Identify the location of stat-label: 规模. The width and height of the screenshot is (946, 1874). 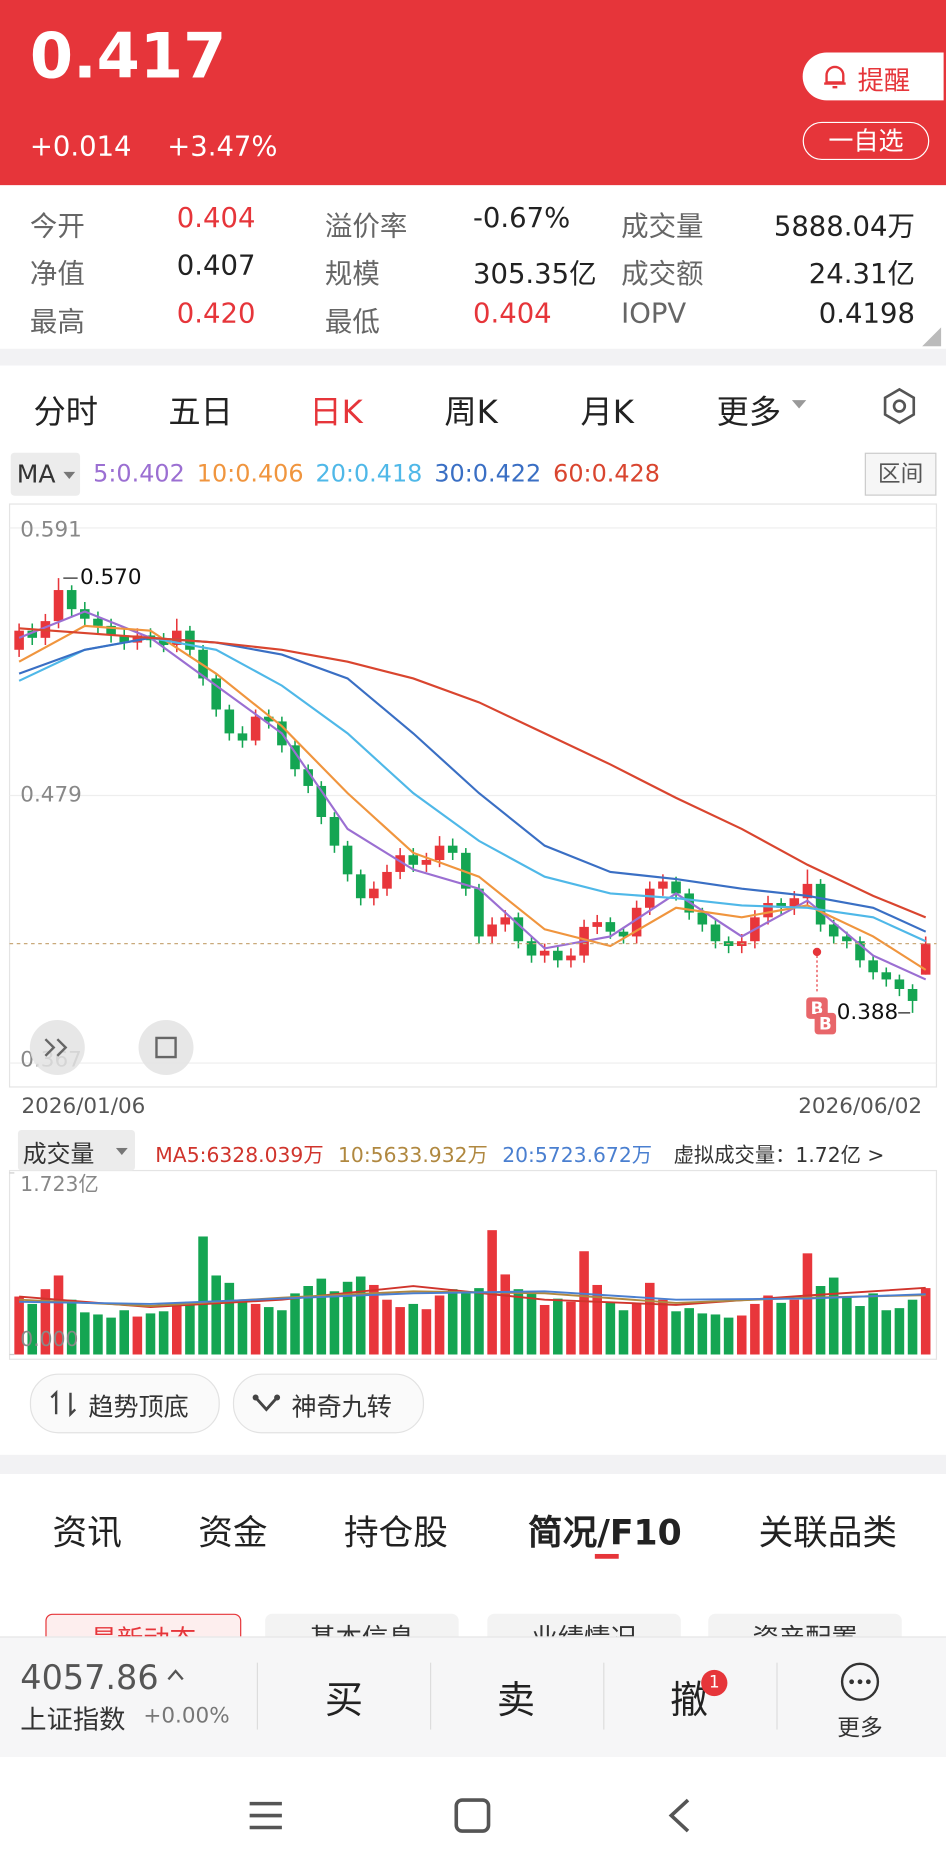
(352, 275).